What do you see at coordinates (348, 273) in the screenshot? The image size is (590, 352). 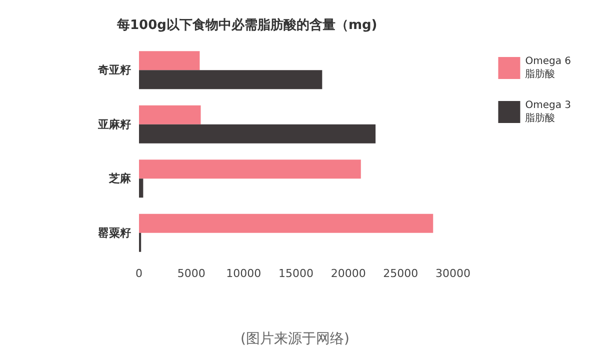 I see `x-tick-label: 20000` at bounding box center [348, 273].